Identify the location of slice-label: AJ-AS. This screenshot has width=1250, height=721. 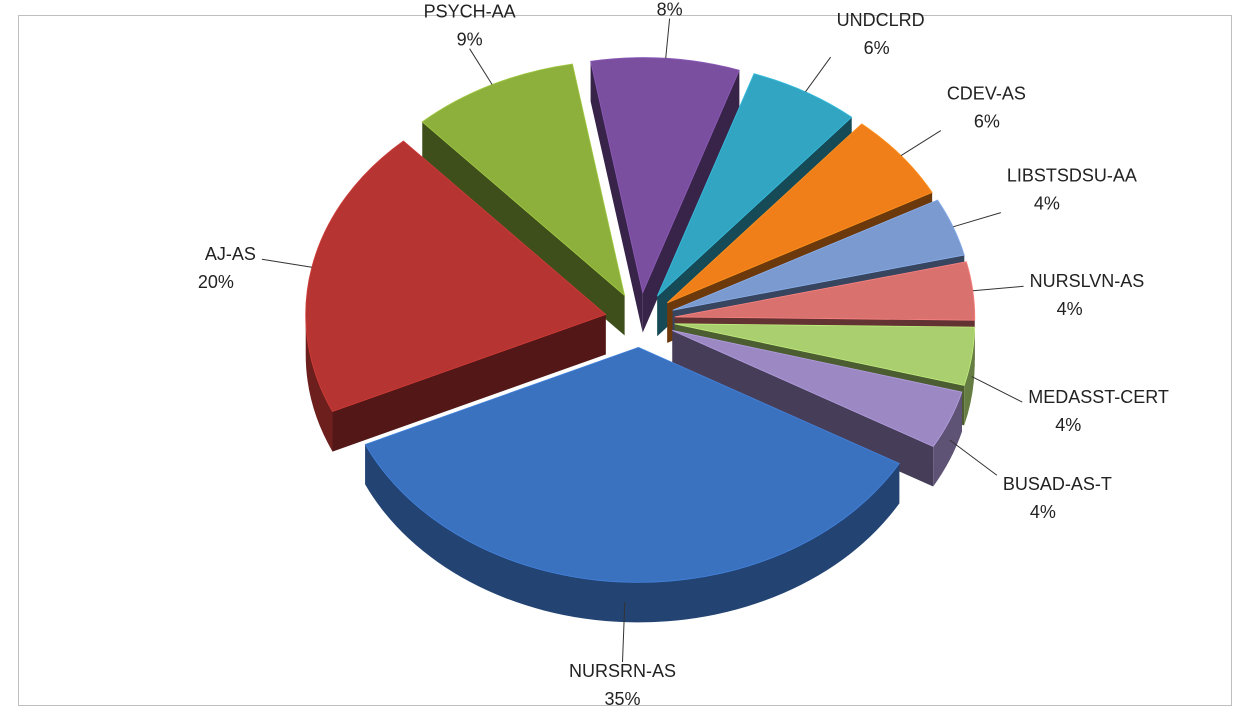
(230, 254).